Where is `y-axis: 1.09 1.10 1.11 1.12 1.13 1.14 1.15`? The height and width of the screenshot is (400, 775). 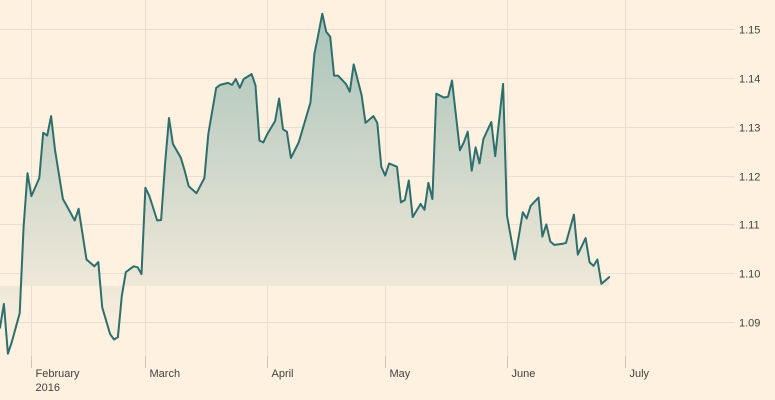
y-axis: 1.09 1.10 1.11 1.12 1.13 1.14 1.15 is located at coordinates (749, 177).